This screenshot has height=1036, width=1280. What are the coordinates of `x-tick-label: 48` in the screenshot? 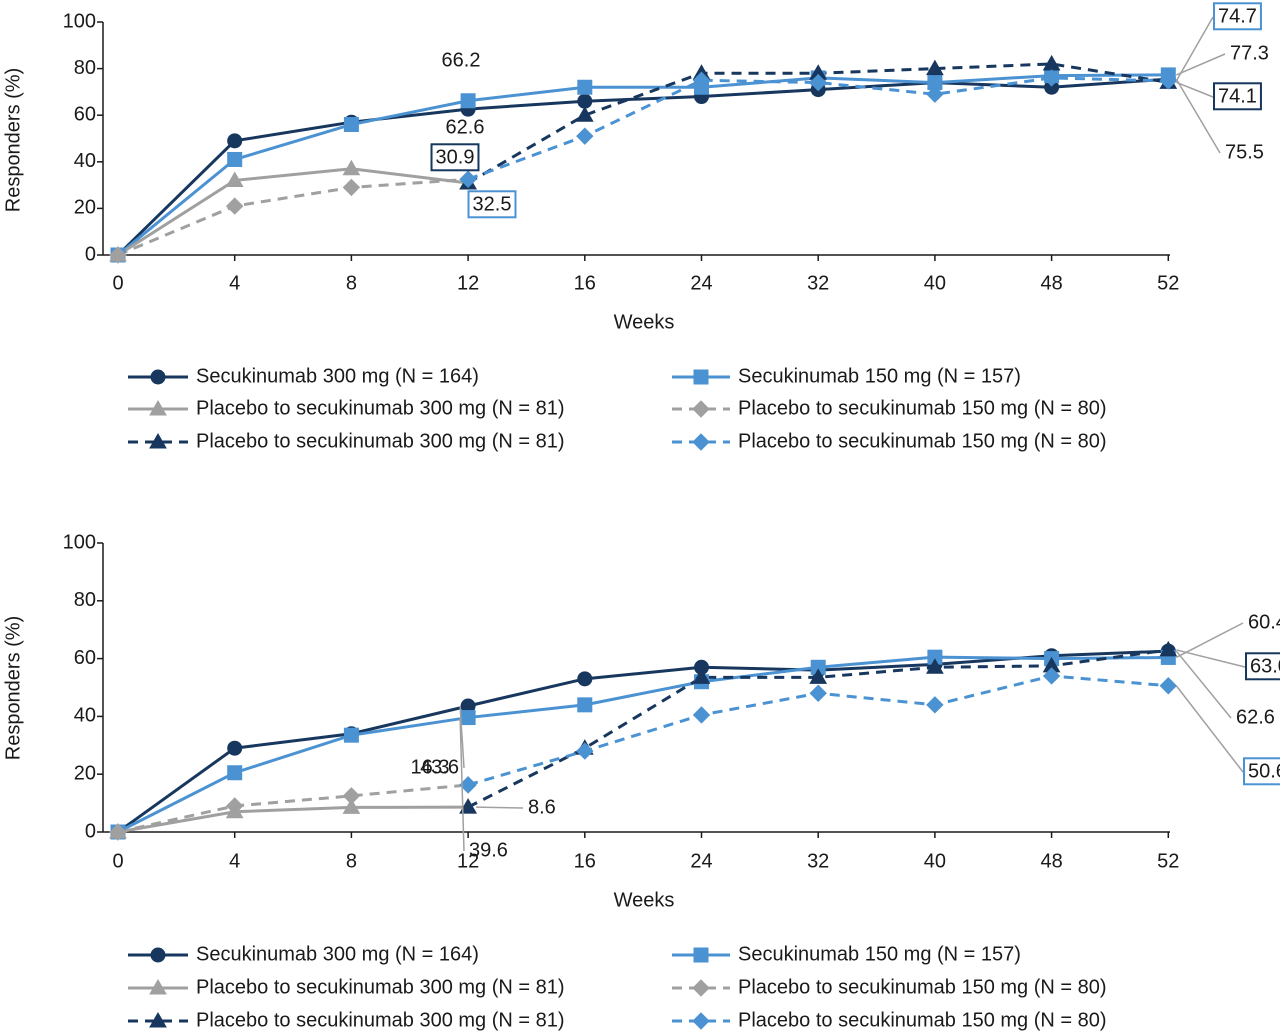 It's located at (1051, 861).